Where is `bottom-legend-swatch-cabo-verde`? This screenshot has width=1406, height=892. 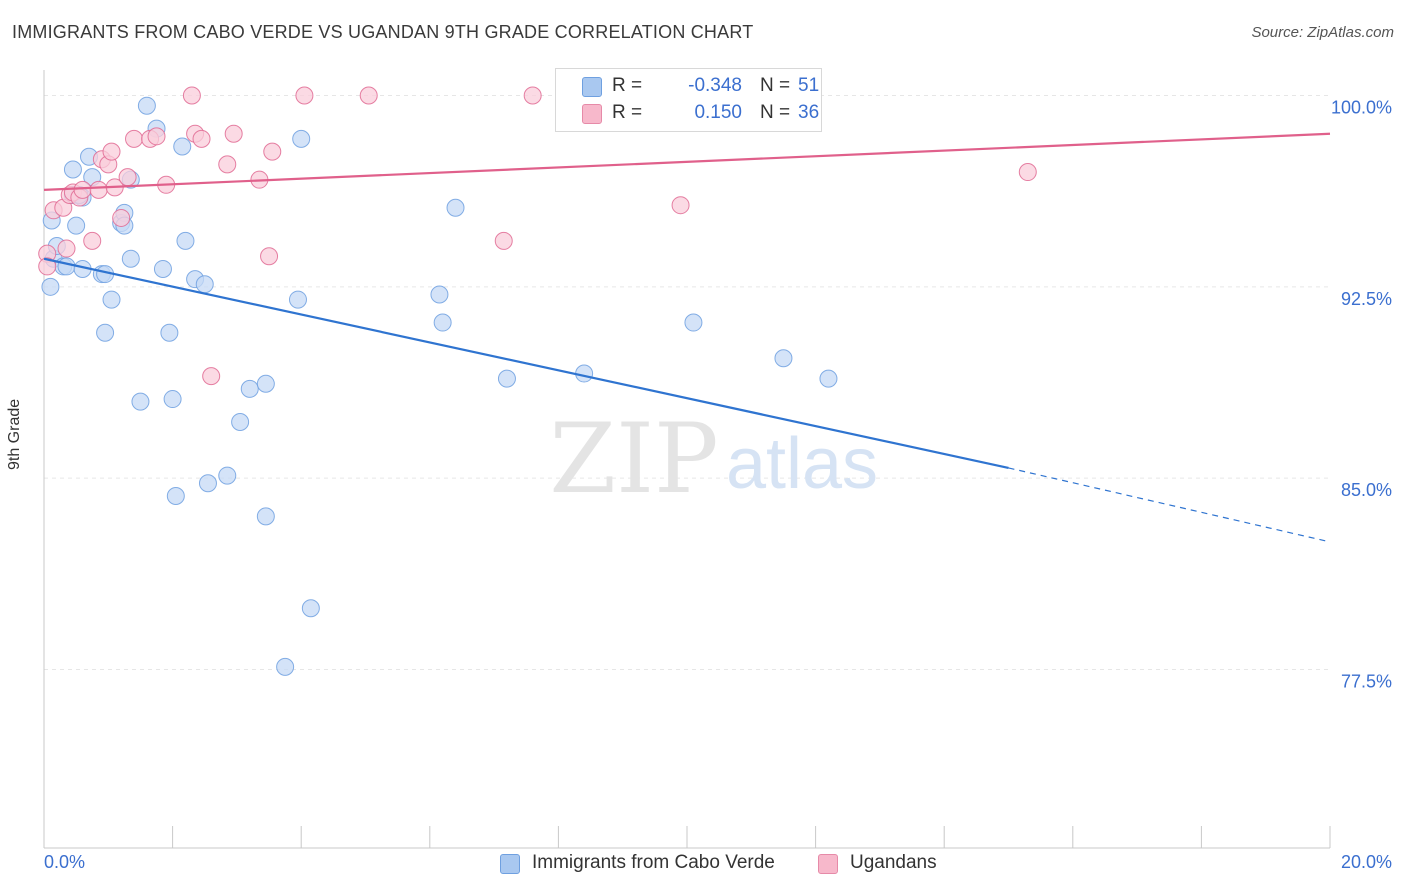
bottom-legend-swatch-cabo-verde is located at coordinates (510, 864).